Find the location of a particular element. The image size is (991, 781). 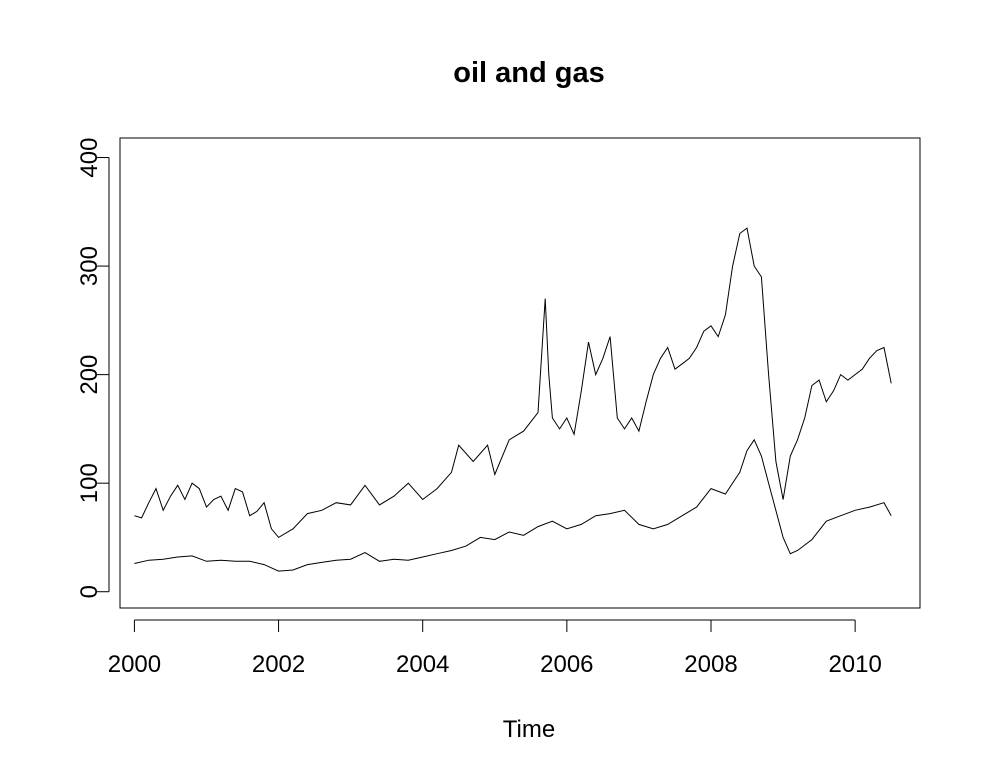

x-tick-label: 2010 is located at coordinates (854, 664).